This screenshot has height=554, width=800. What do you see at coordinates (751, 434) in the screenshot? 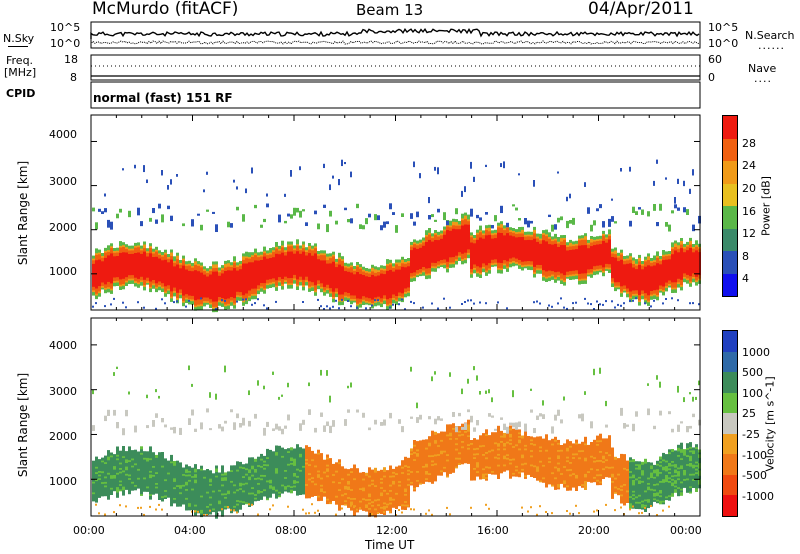
I see `vel-cb-tick-m25: -25` at bounding box center [751, 434].